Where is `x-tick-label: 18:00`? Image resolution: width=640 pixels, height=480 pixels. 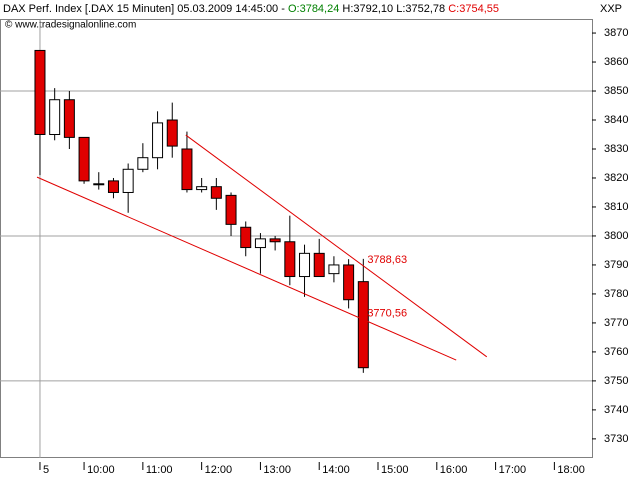 x-tick-label: 18:00 is located at coordinates (571, 470).